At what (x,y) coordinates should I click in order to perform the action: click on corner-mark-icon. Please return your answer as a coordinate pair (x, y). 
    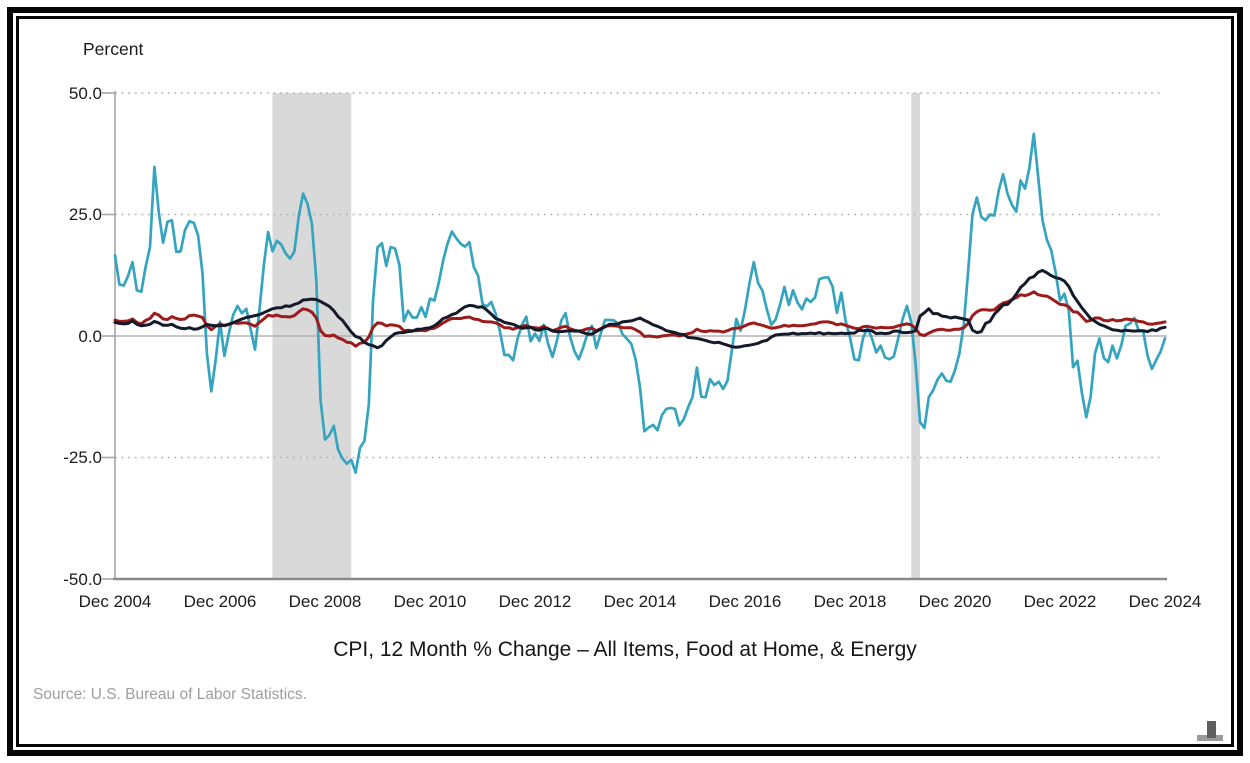
    Looking at the image, I should click on (1211, 729).